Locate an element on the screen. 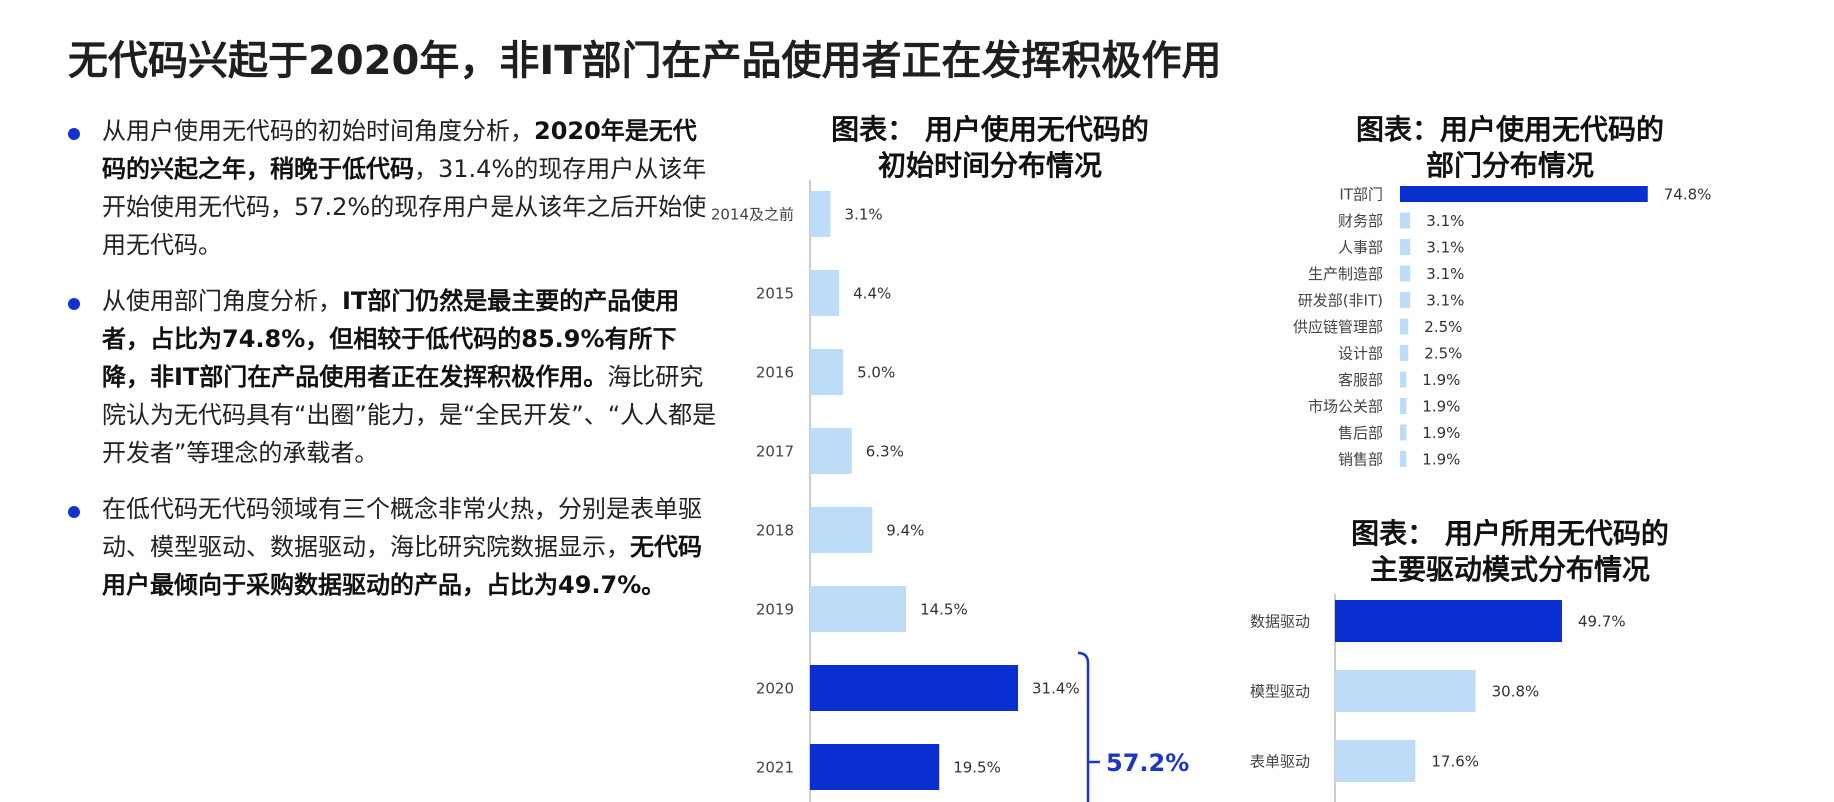 The image size is (1834, 802). bracket-line is located at coordinates (1083, 726).